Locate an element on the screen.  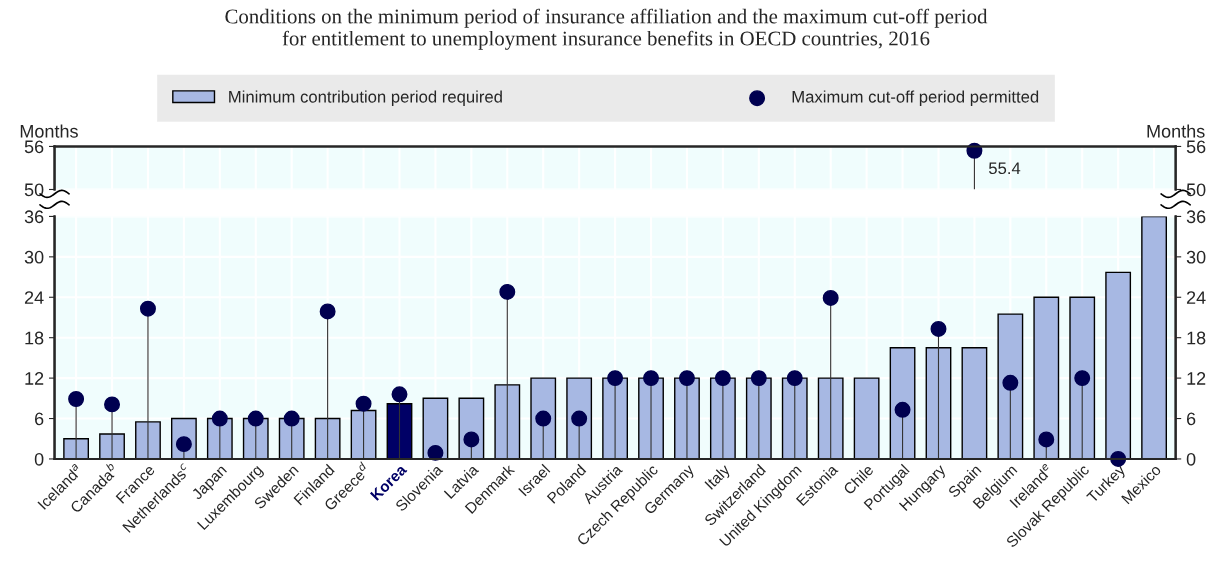
y-axis-title: Months is located at coordinates (49, 131).